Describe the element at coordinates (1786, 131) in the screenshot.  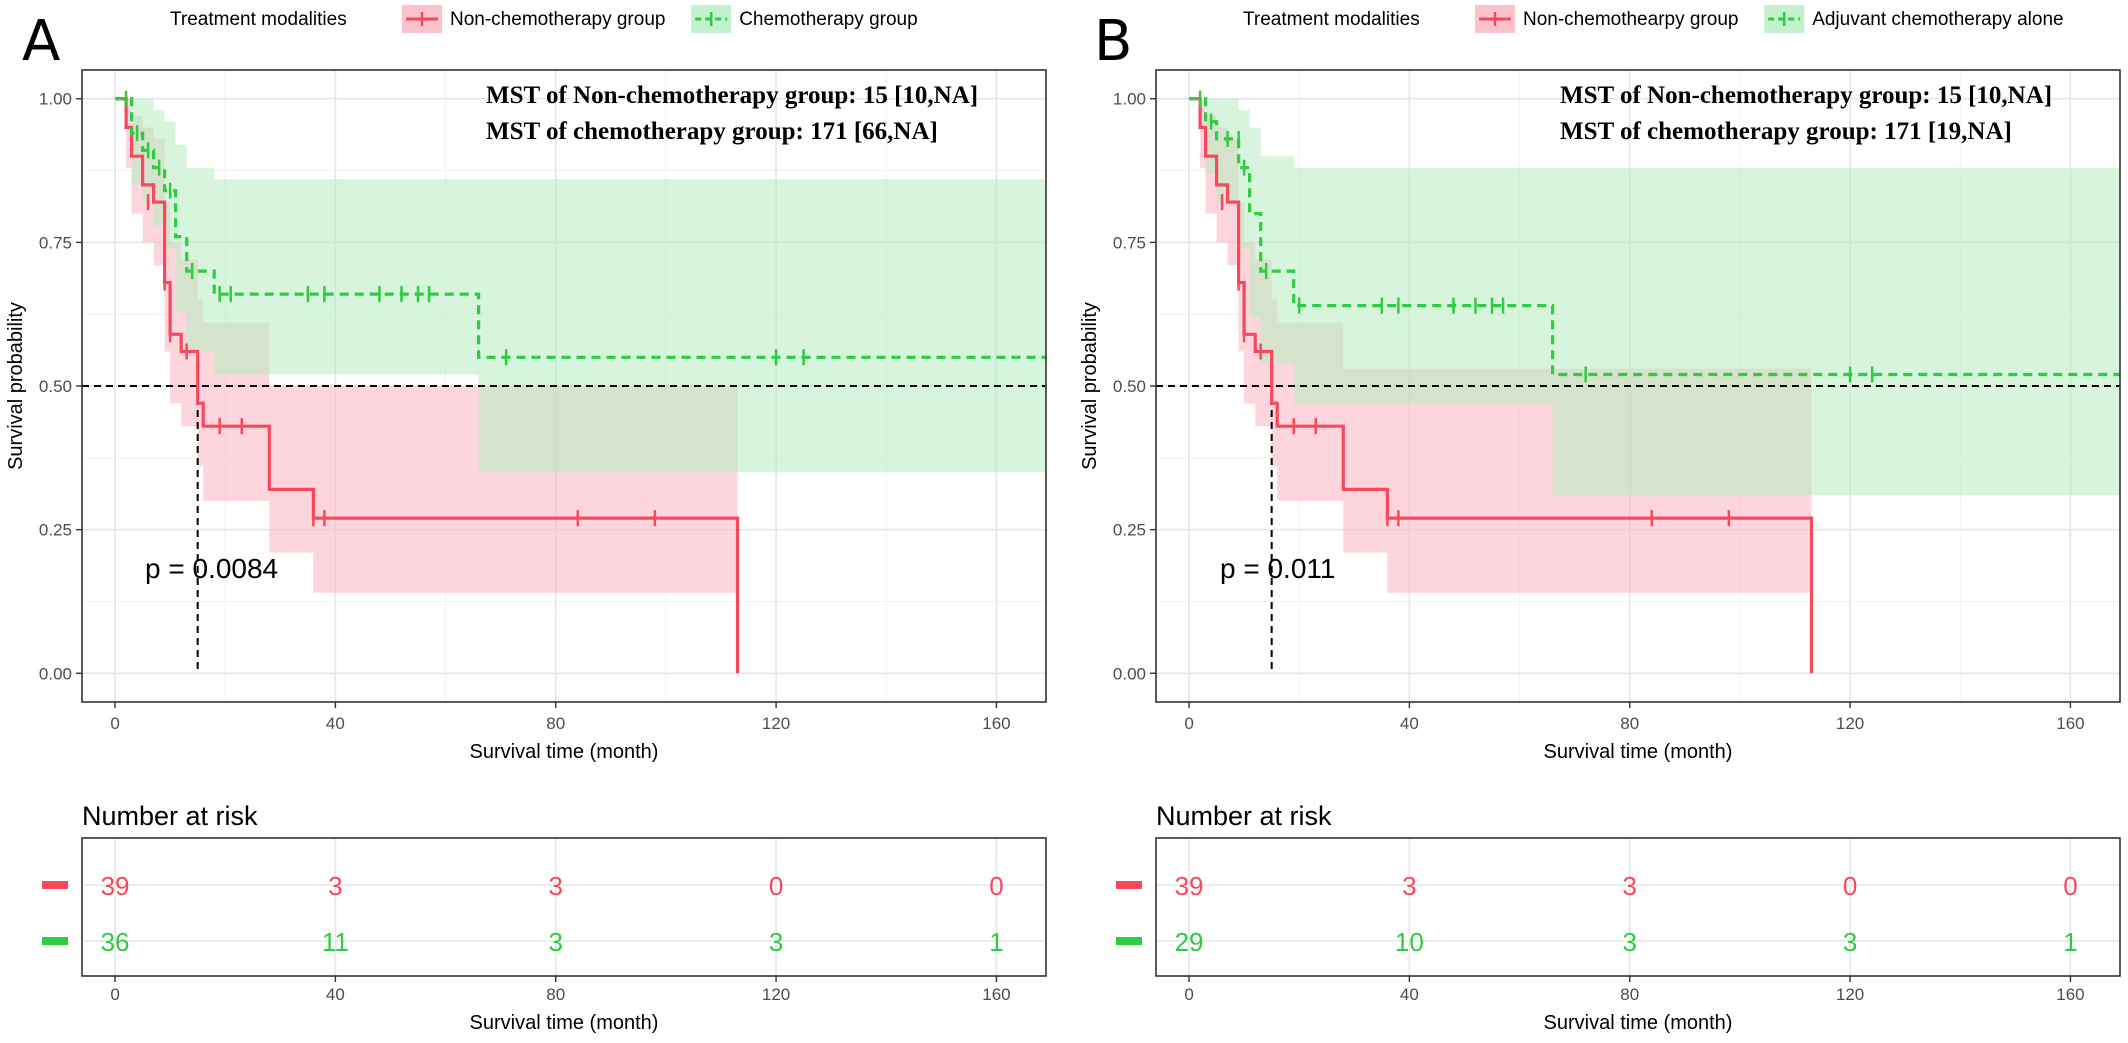
I see `mst-annotation-2: MST of chemotherapy group: 171 [19,NA]` at that location.